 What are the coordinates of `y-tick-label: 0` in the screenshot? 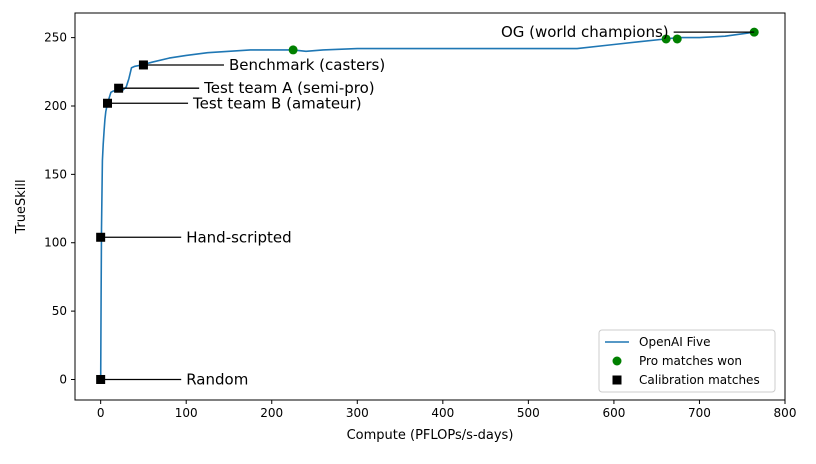 It's located at (63, 379).